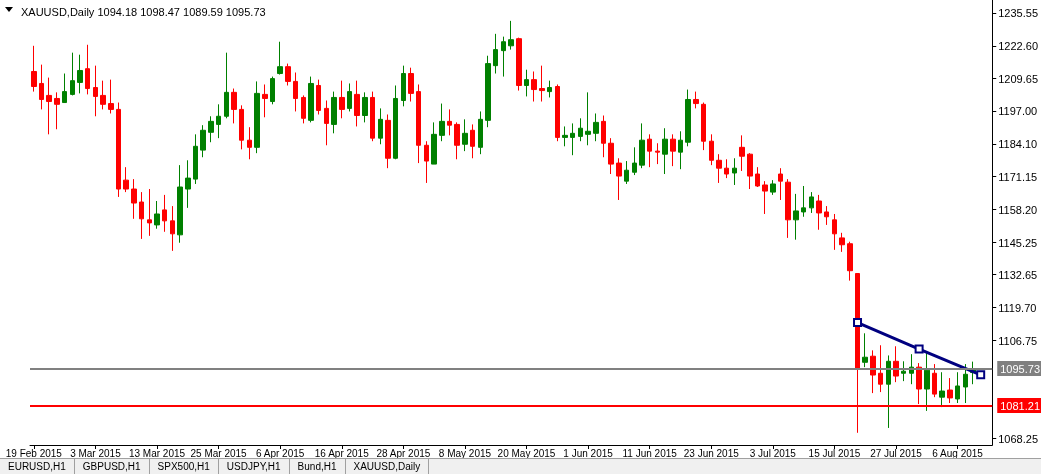 This screenshot has height=474, width=1041. What do you see at coordinates (1018, 110) in the screenshot?
I see `y-tick-label: 1197.00` at bounding box center [1018, 110].